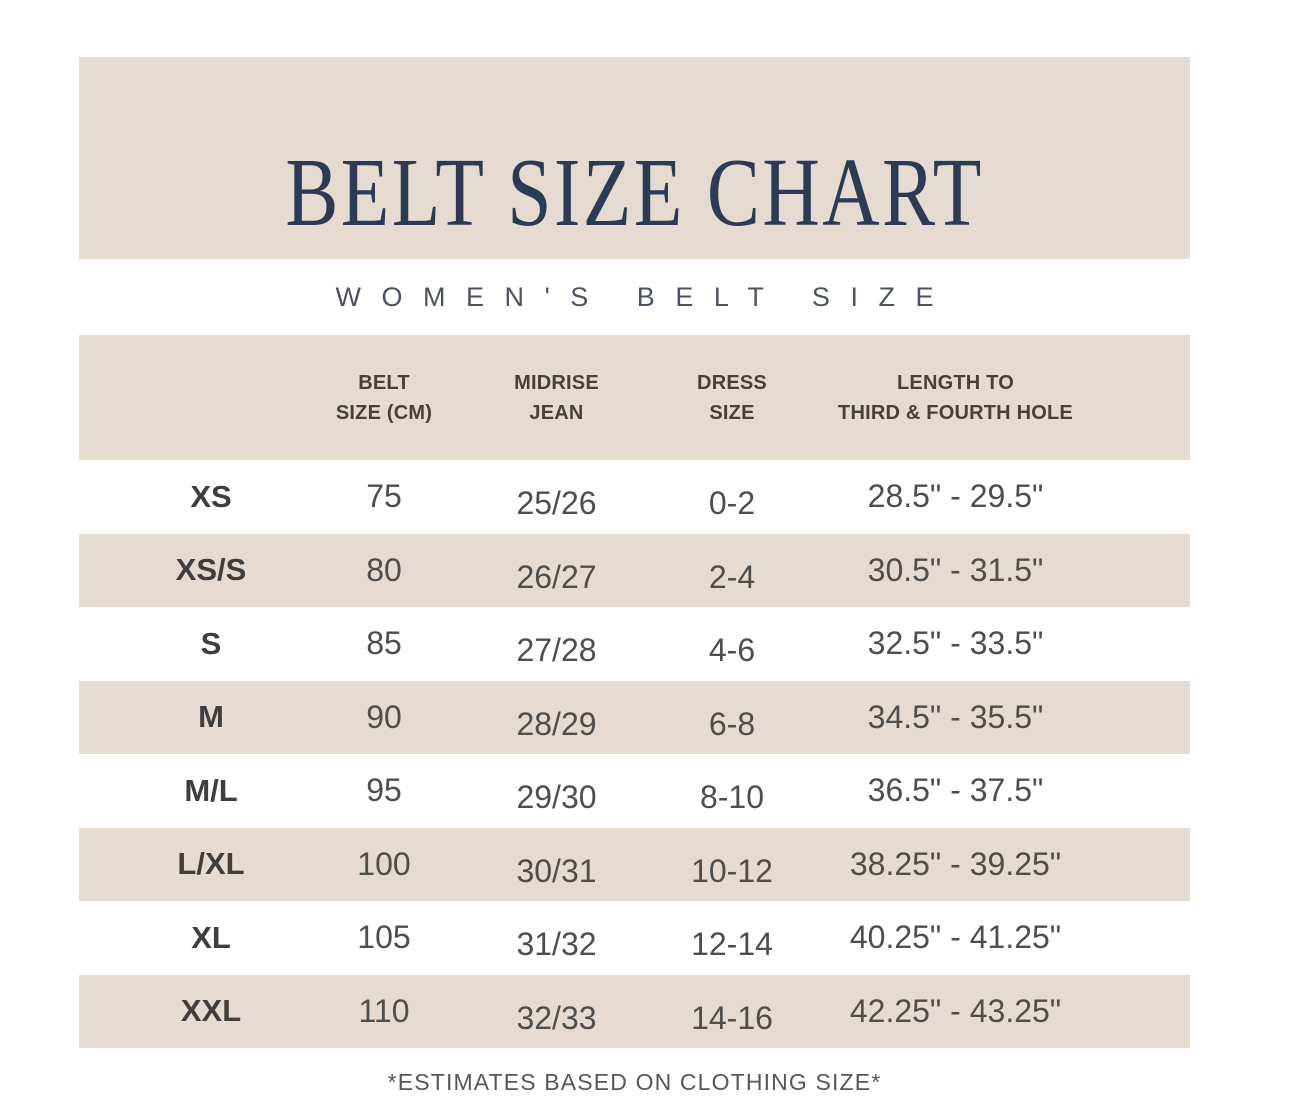 The width and height of the screenshot is (1306, 1114). I want to click on length-value: 38.25" - 39.25", so click(955, 863).